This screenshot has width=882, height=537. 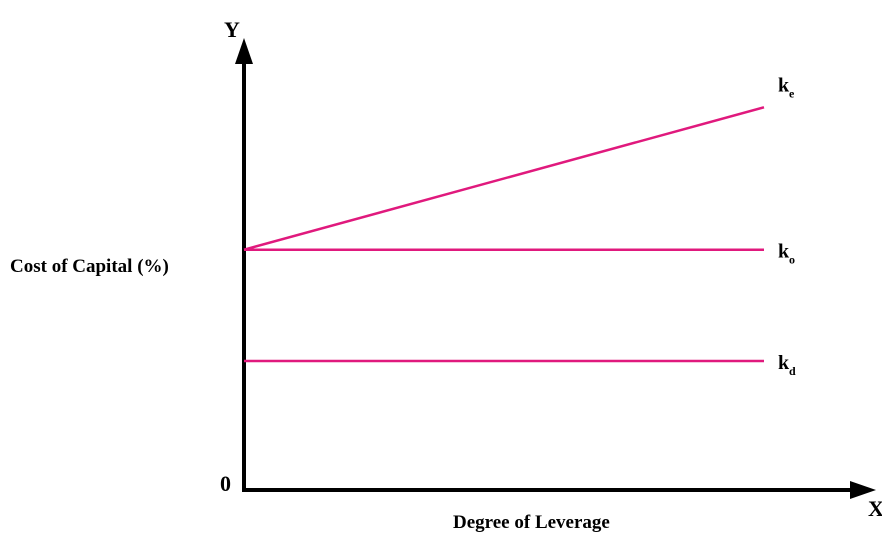 What do you see at coordinates (244, 51) in the screenshot?
I see `y-axis-arrow` at bounding box center [244, 51].